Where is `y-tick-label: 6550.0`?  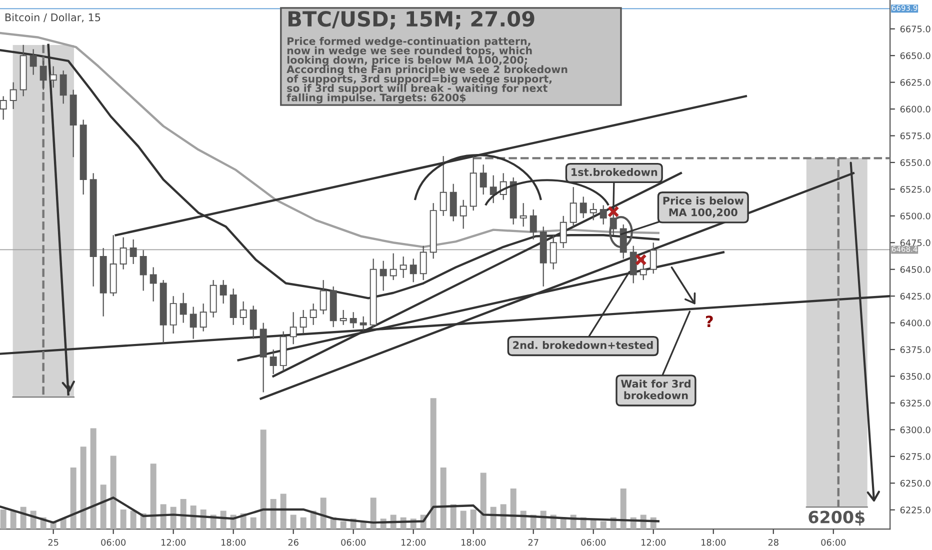 y-tick-label: 6550.0 is located at coordinates (915, 162).